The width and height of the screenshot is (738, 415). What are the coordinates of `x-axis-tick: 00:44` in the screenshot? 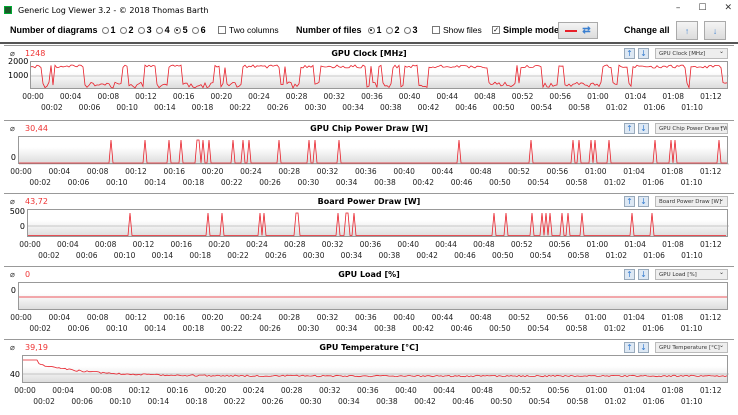 It's located at (446, 244).